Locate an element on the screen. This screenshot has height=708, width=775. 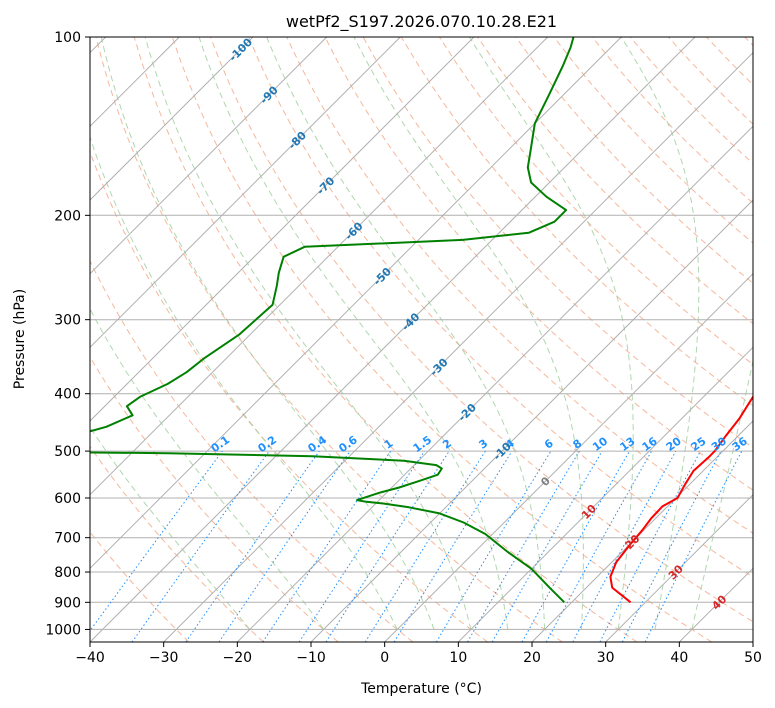
x-tick-label: 30 is located at coordinates (606, 658).